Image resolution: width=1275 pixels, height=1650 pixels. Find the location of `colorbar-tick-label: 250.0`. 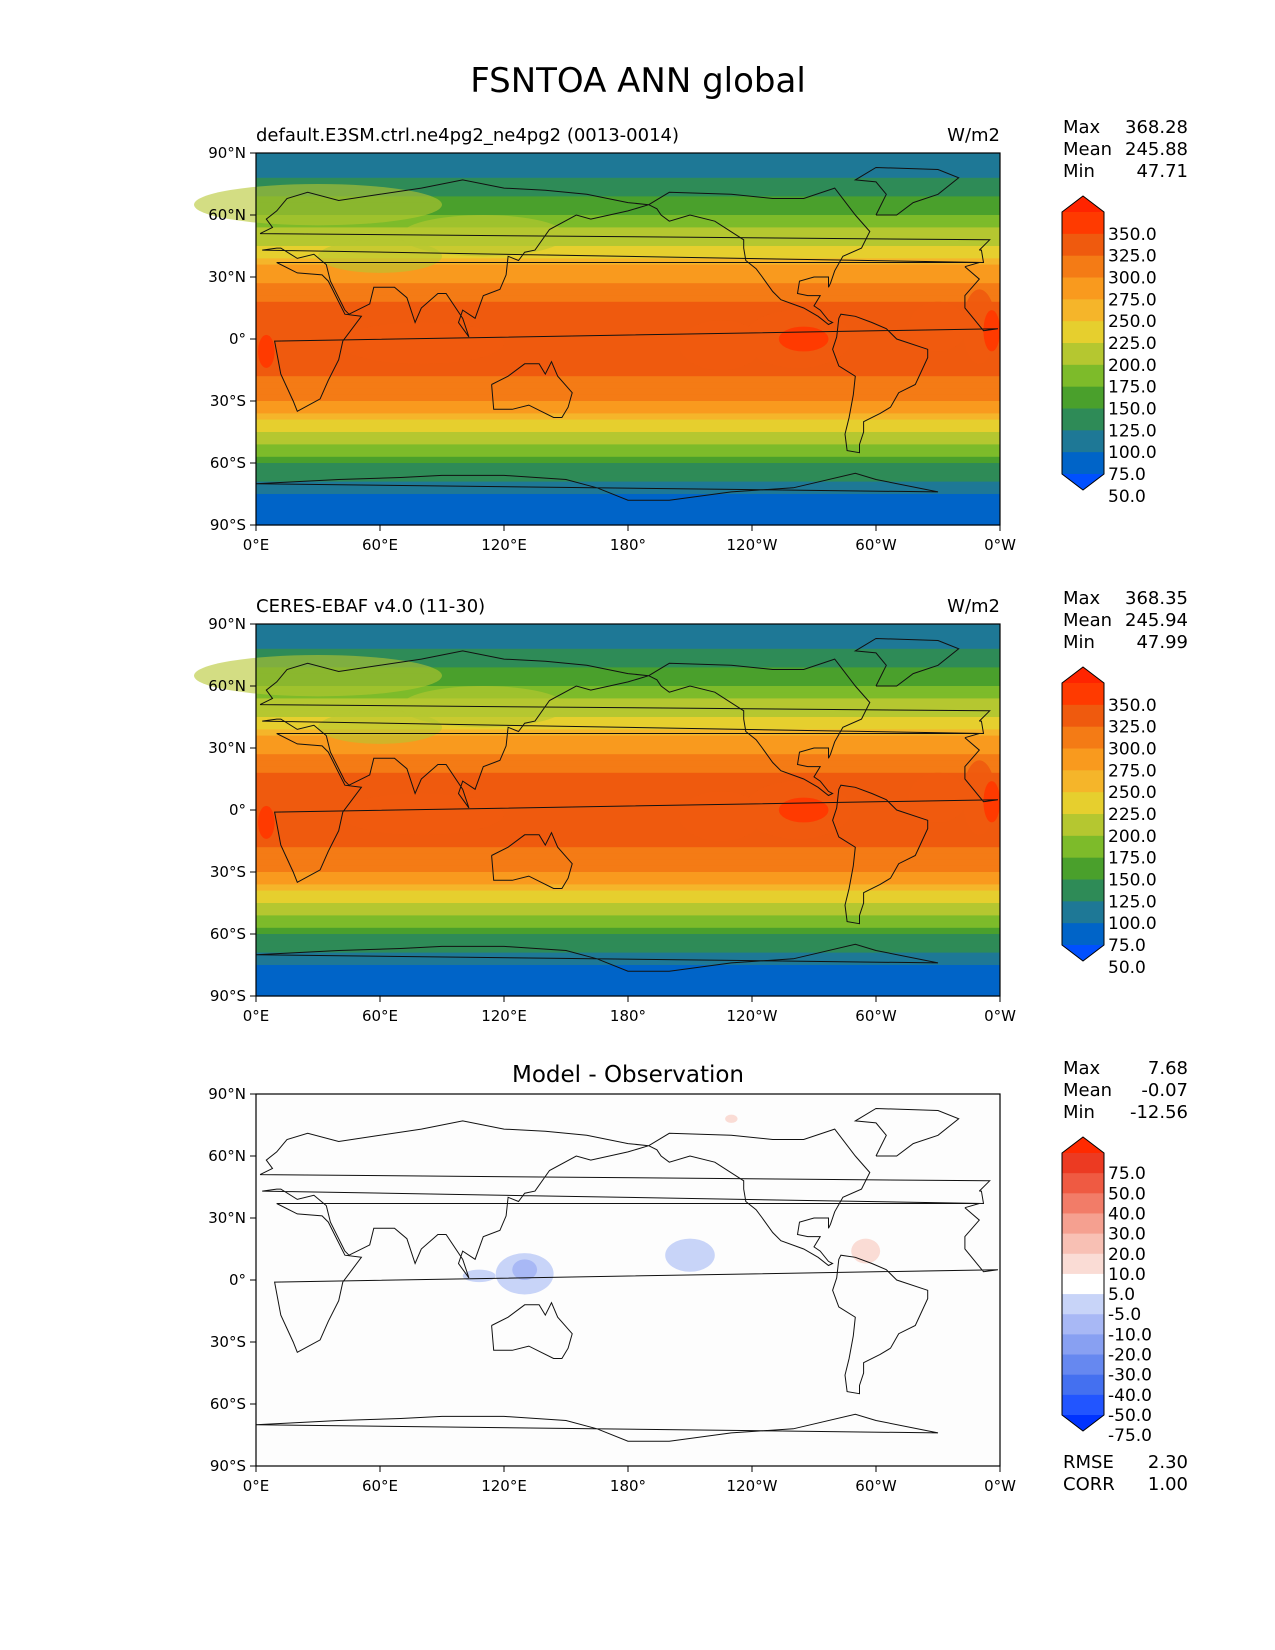

colorbar-tick-label: 250.0 is located at coordinates (1132, 322).